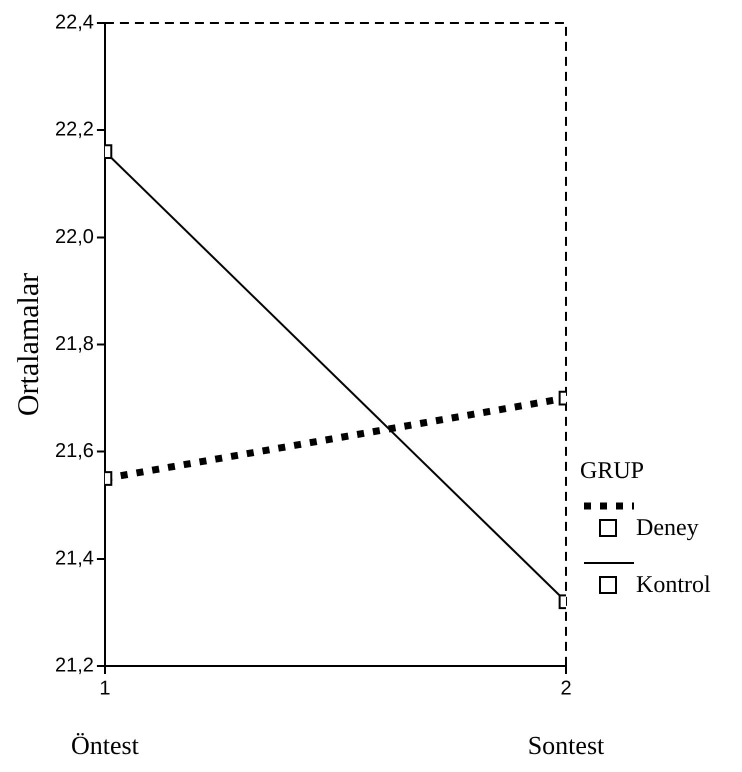  I want to click on y-tick-label: 22,4, so click(74, 23).